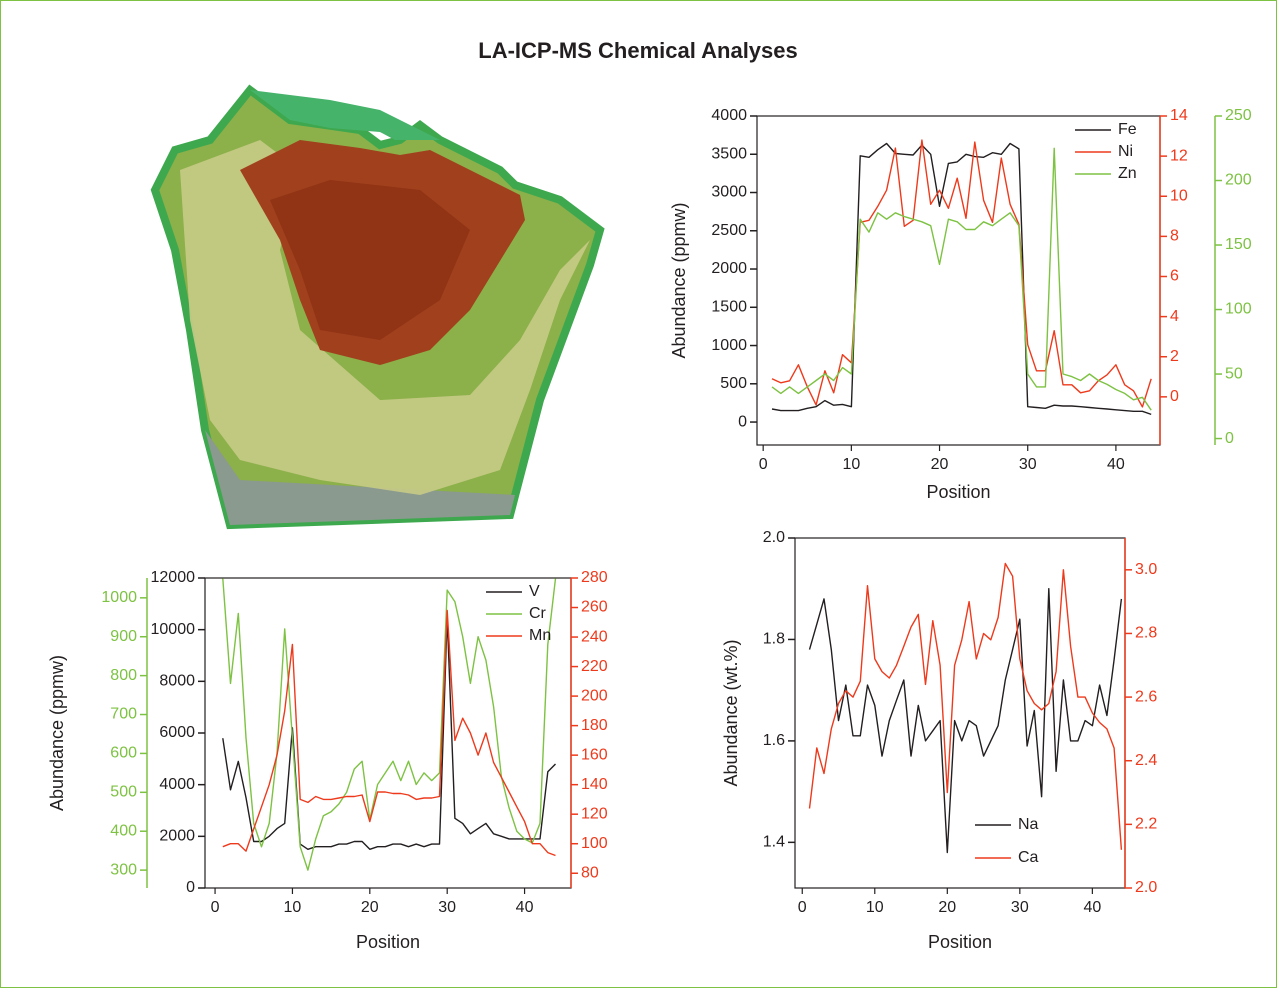 The height and width of the screenshot is (988, 1277). Describe the element at coordinates (594, 666) in the screenshot. I see `y-tick-label: 220` at that location.